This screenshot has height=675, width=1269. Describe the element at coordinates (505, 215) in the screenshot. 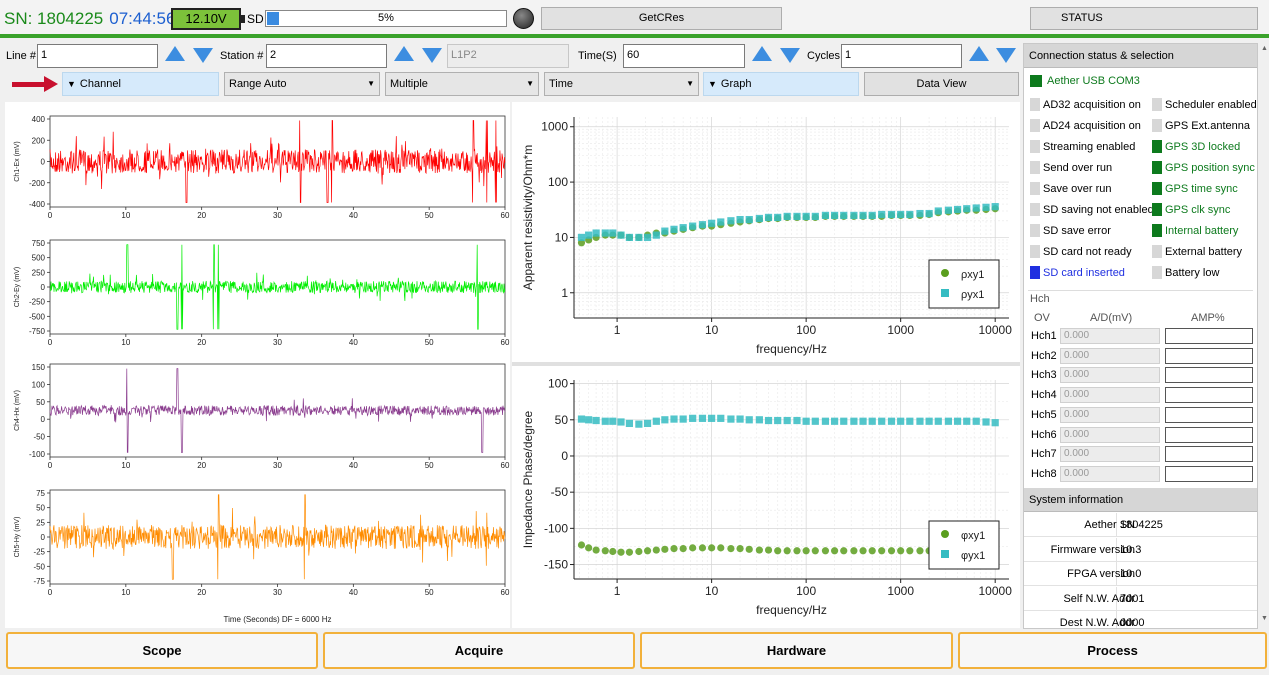

I see `x-tick-label: 60` at that location.